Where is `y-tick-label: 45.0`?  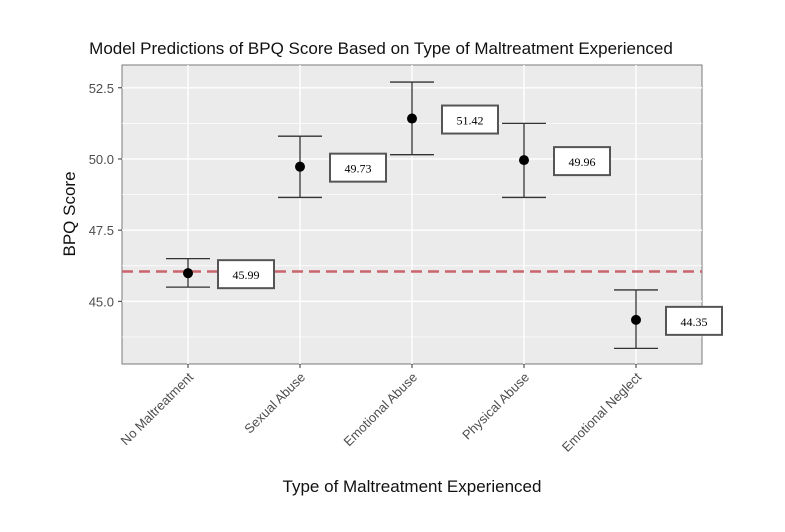
y-tick-label: 45.0 is located at coordinates (101, 301).